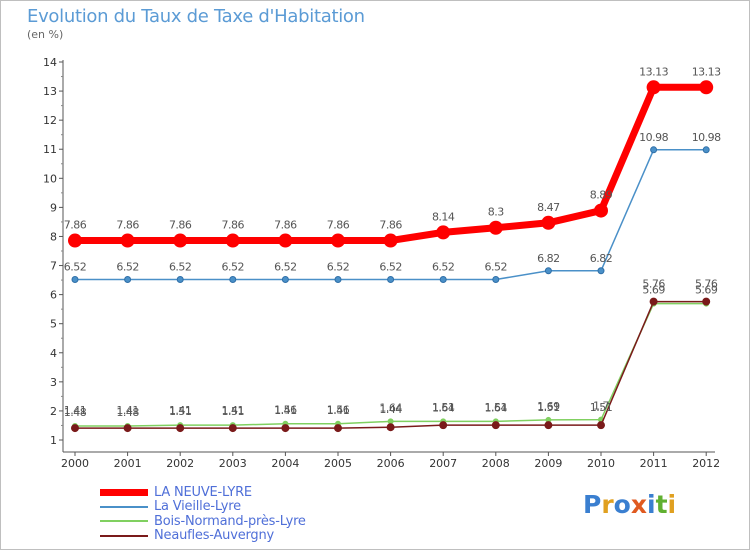  Describe the element at coordinates (53, 236) in the screenshot. I see `y-tick-label: 8` at that location.